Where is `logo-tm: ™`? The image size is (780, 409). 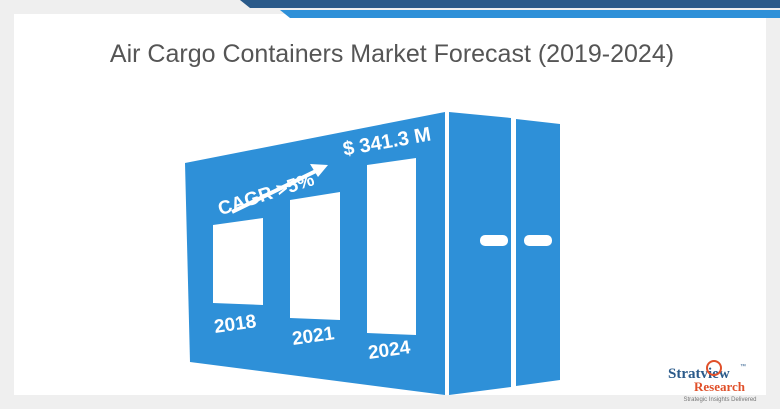 logo-tm: ™ is located at coordinates (743, 366).